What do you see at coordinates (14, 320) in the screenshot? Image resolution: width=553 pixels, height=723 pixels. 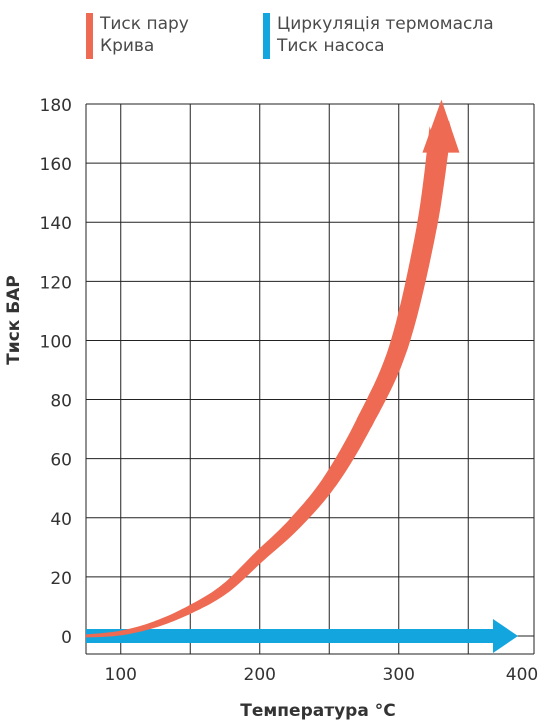 I see `y-axis-label: Тиск БАР` at bounding box center [14, 320].